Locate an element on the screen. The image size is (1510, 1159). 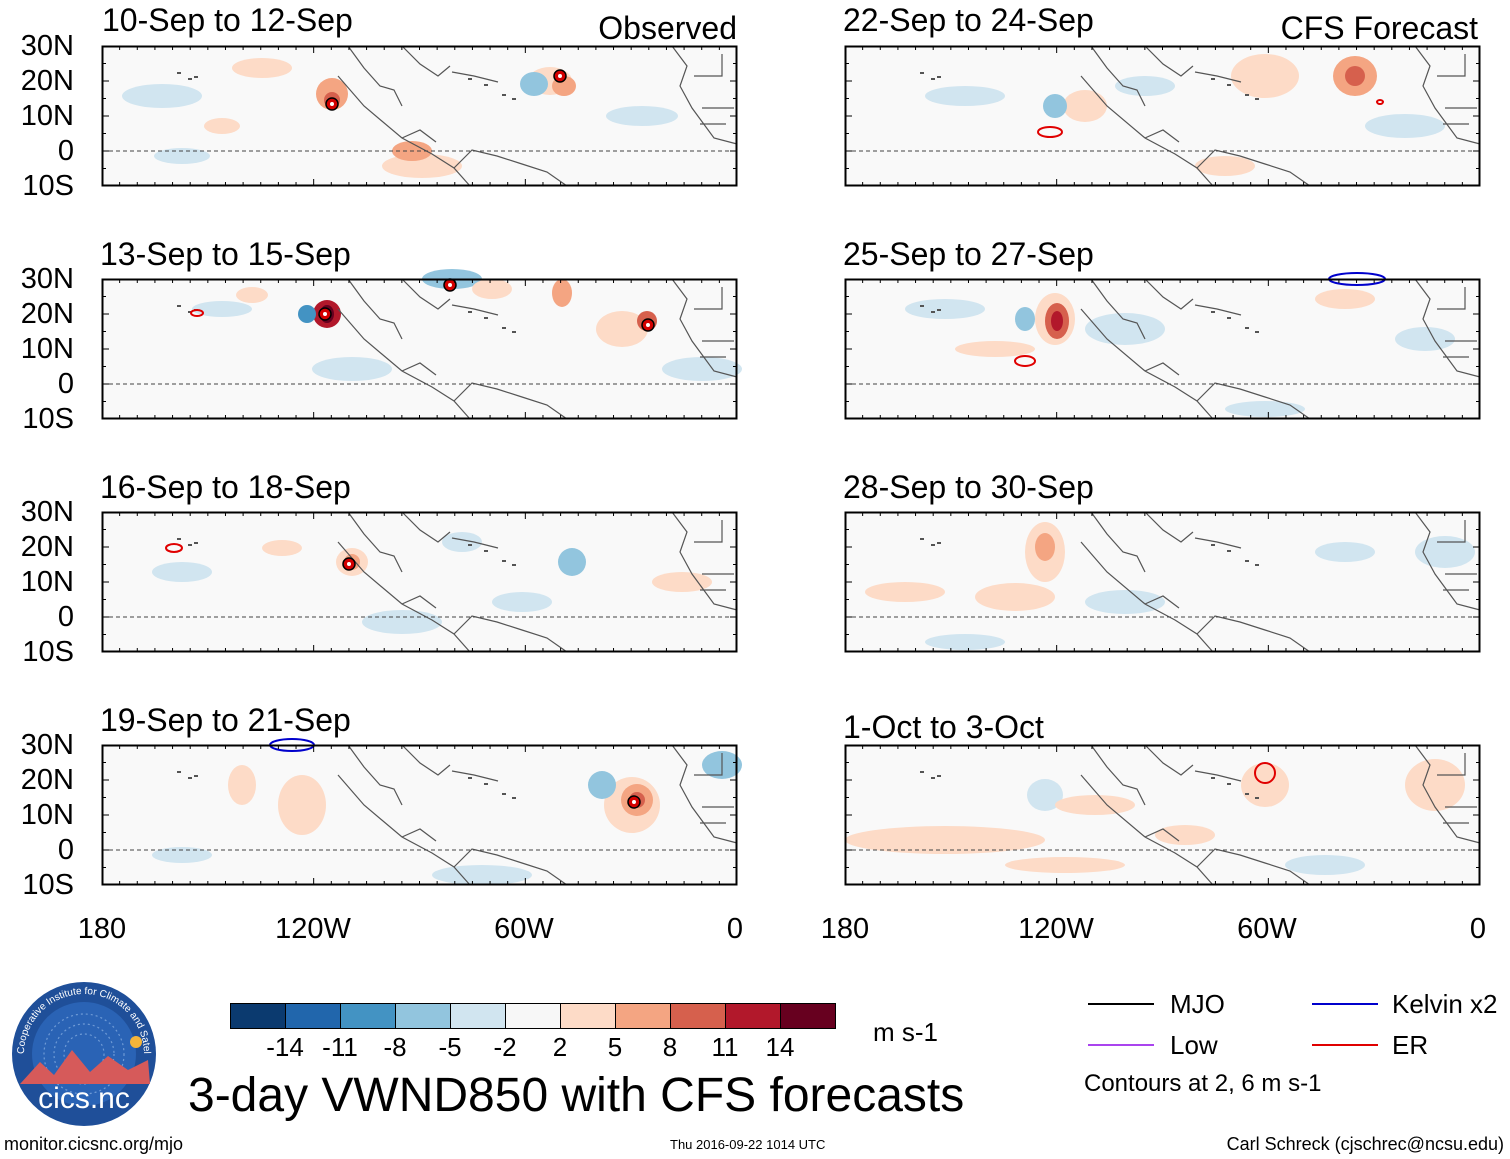
panel-title-8: 1-Oct to 3-Oct is located at coordinates (943, 727).